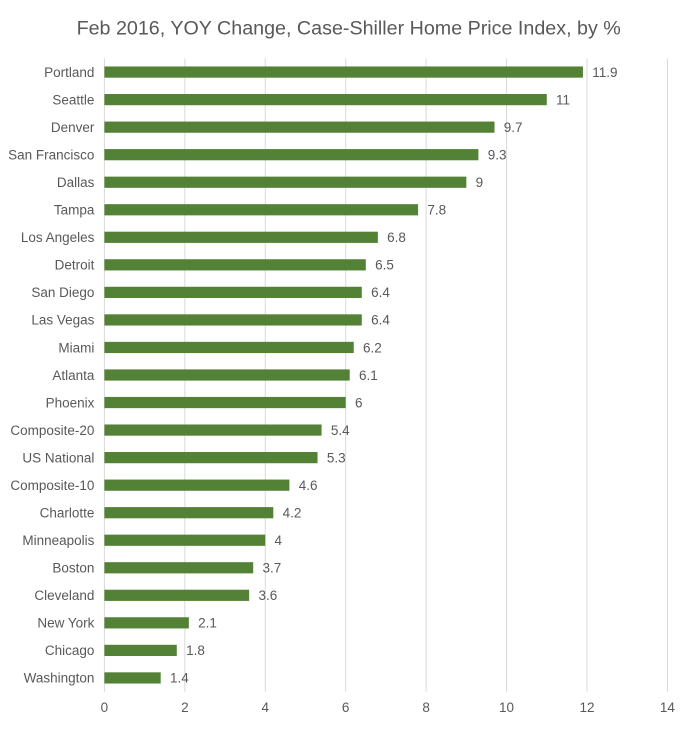 This screenshot has width=693, height=729. Describe the element at coordinates (73, 127) in the screenshot. I see `svg-text: Denver` at that location.